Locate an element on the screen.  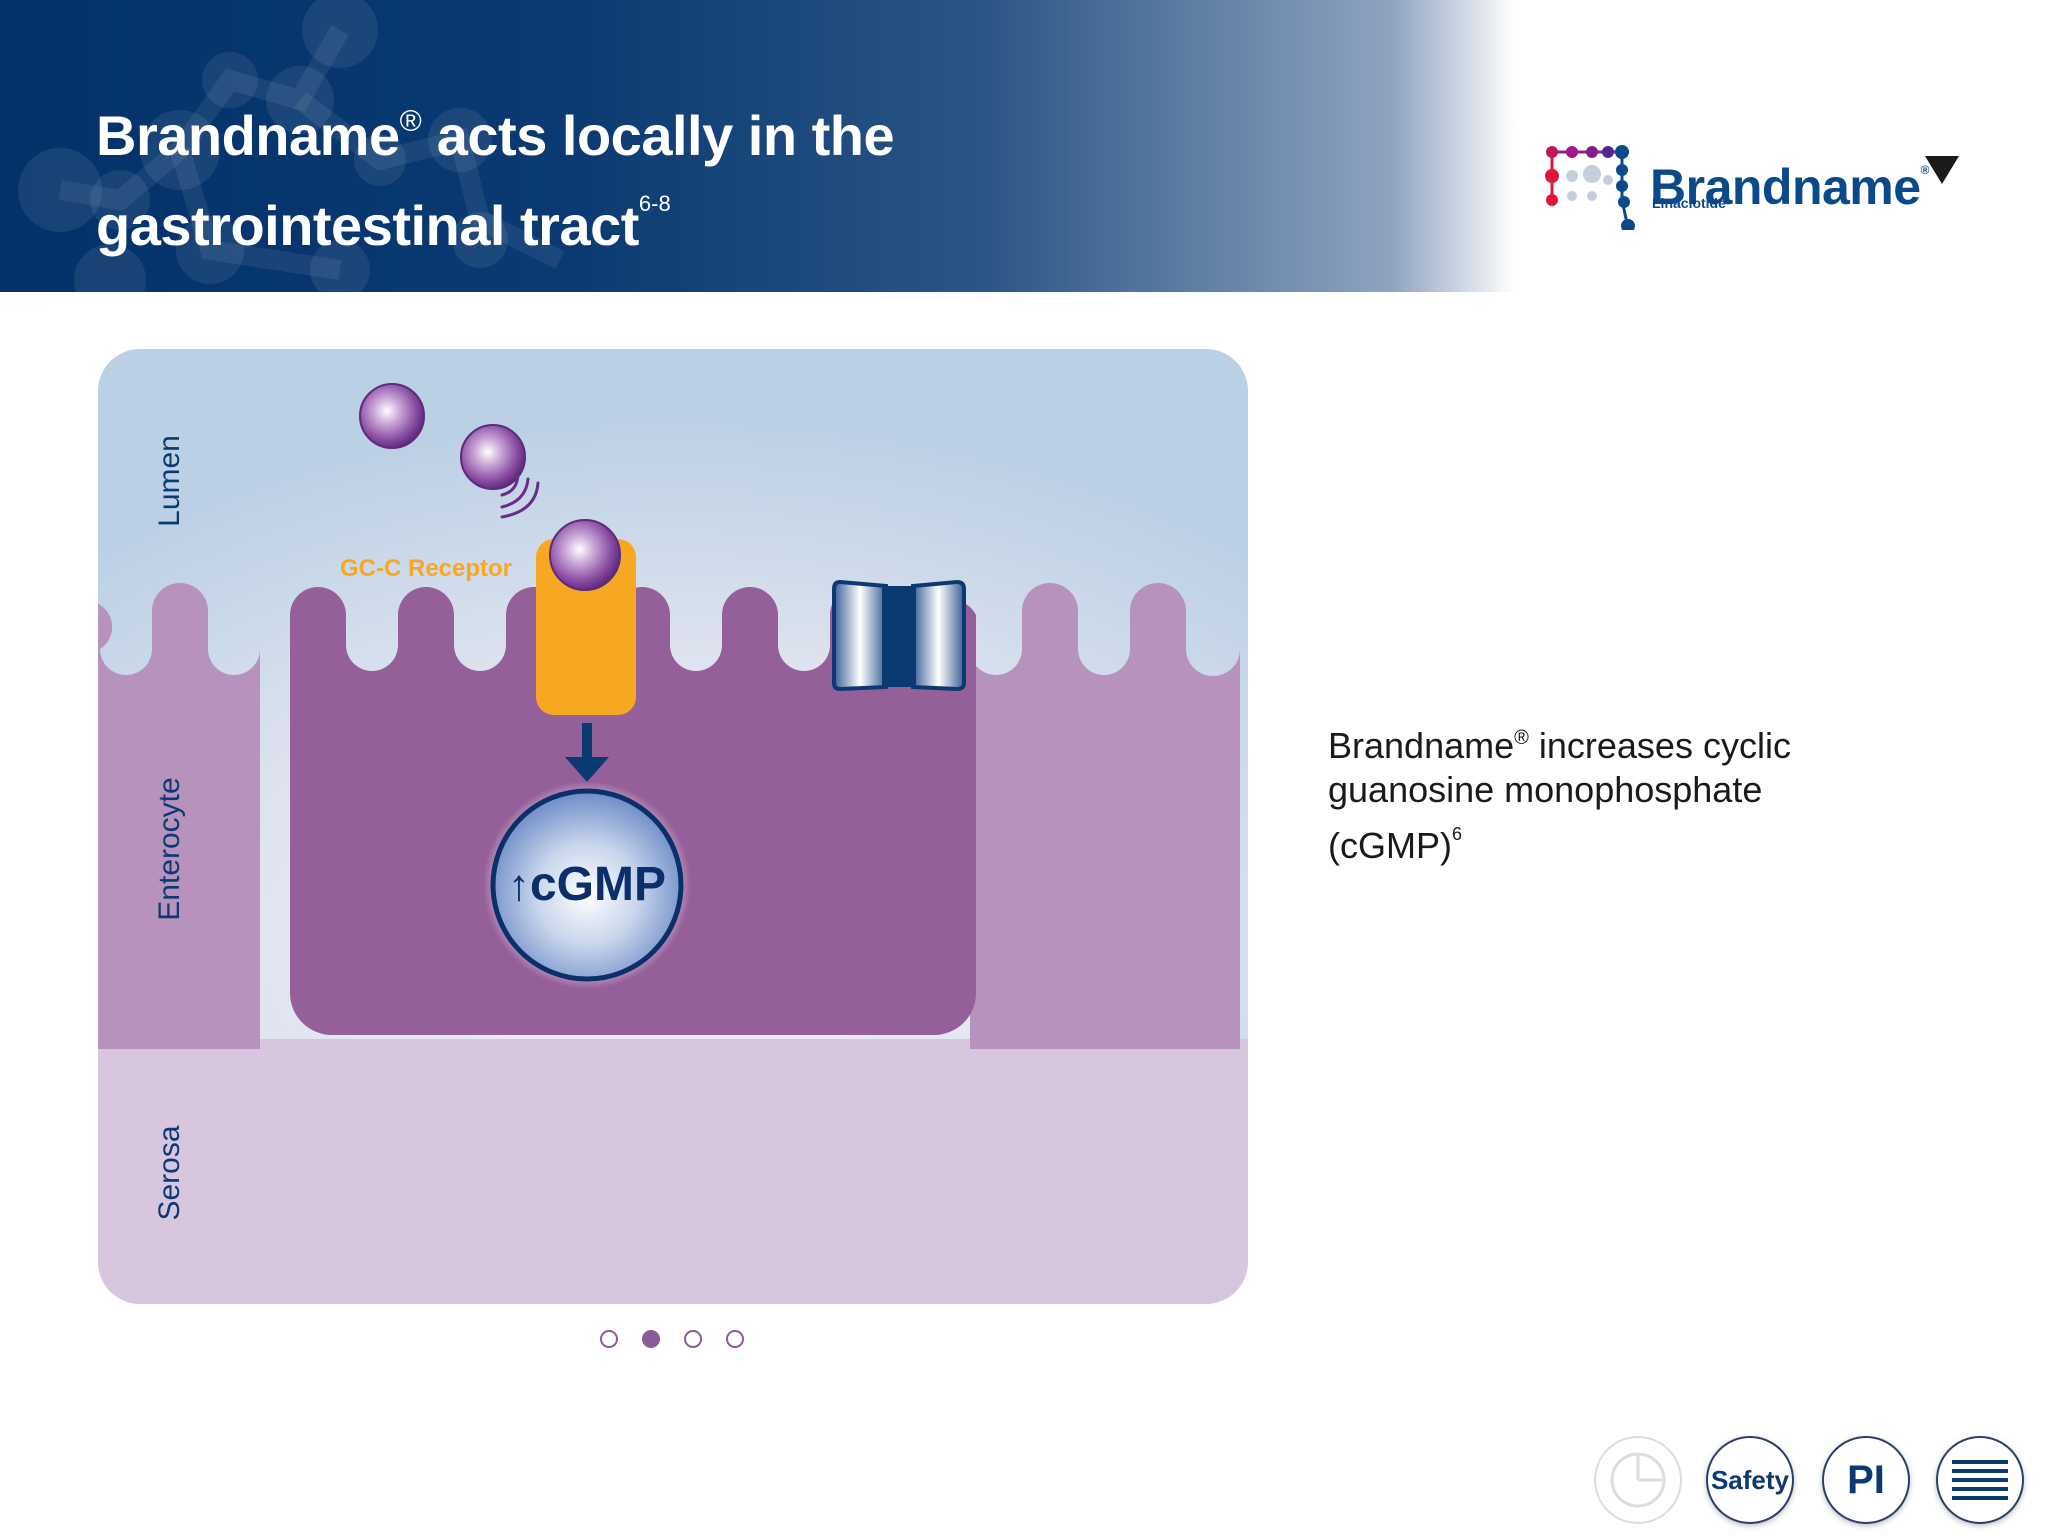
receptor-label: GC-C Receptor is located at coordinates (426, 568).